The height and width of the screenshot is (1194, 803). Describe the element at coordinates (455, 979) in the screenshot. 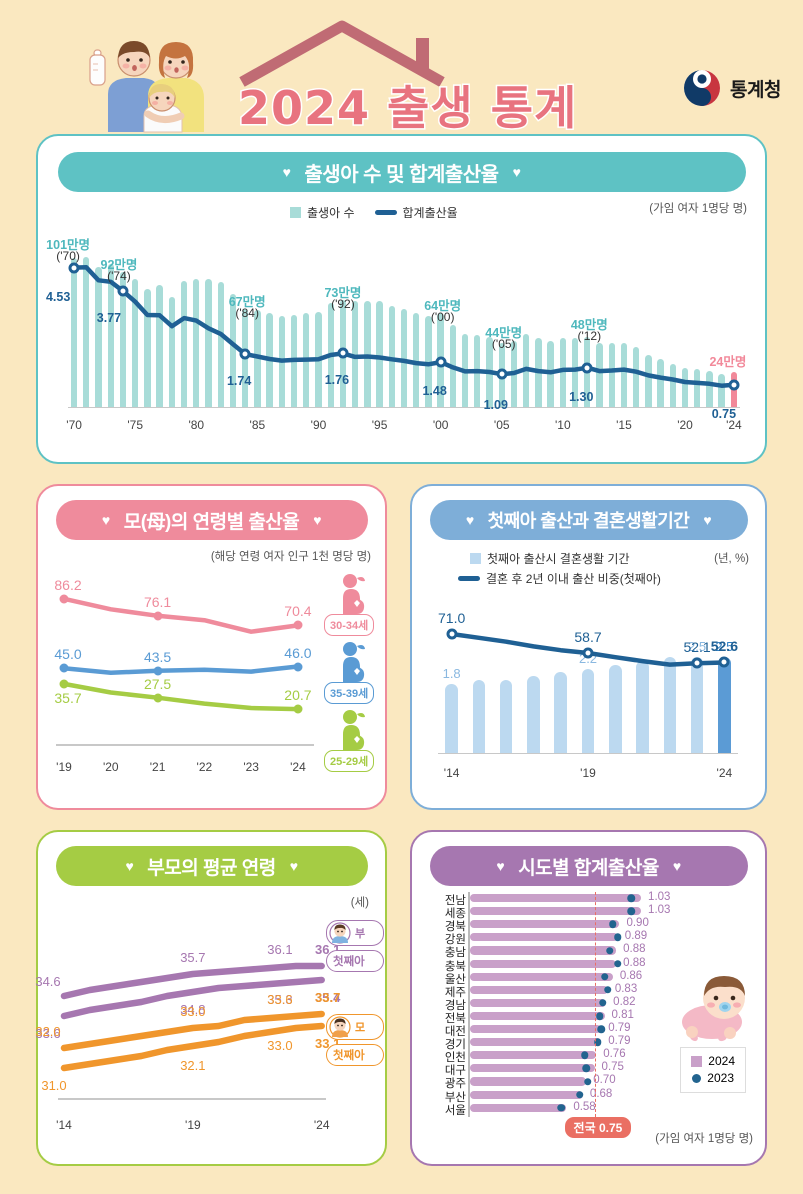

I see `region-label-울산: 울산` at that location.